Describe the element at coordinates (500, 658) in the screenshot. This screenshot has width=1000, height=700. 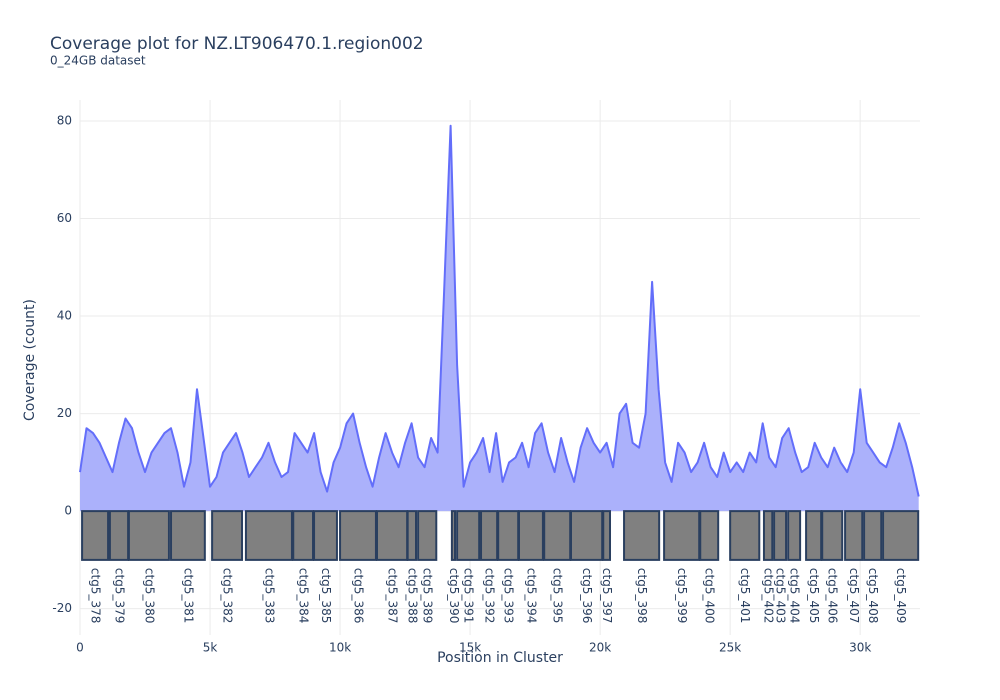
I see `x-axis-label: Position in Cluster` at that location.